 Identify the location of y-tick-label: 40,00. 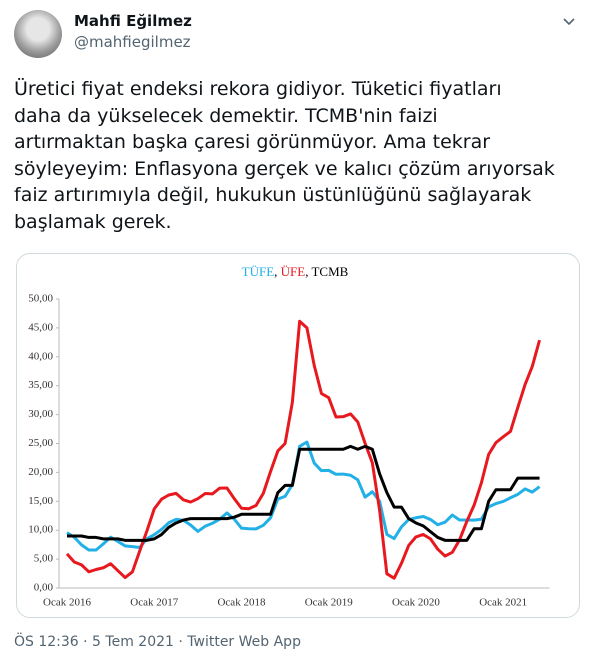
(40, 356).